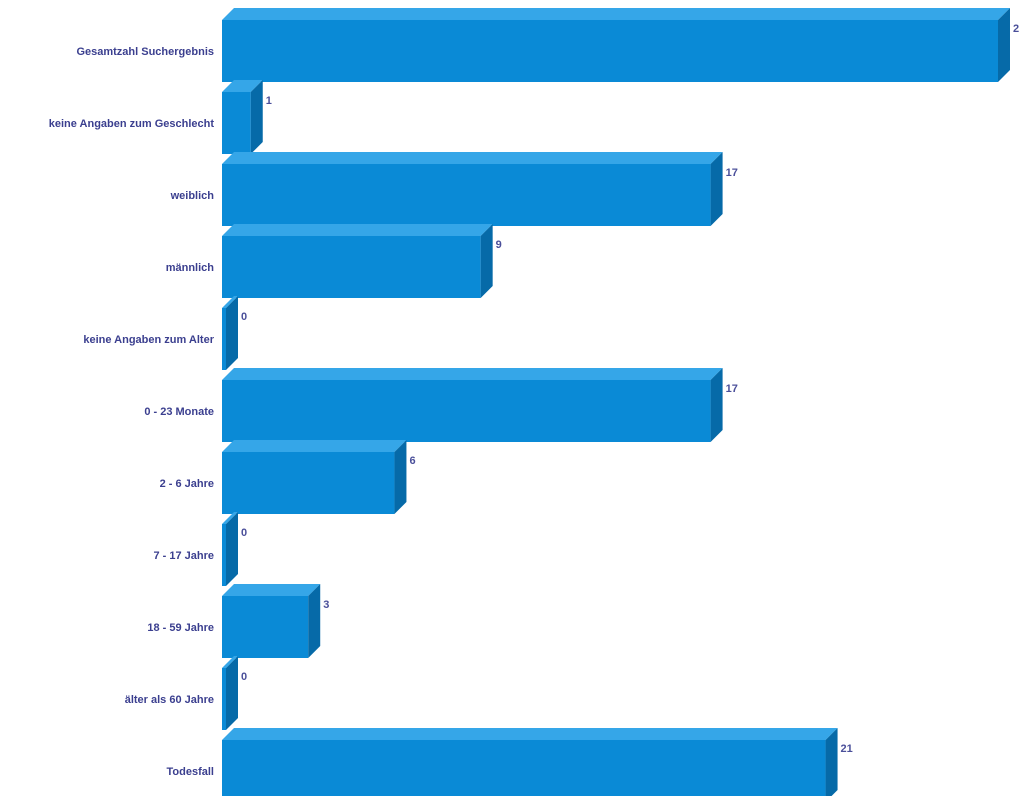  What do you see at coordinates (499, 245) in the screenshot?
I see `value-label: 9` at bounding box center [499, 245].